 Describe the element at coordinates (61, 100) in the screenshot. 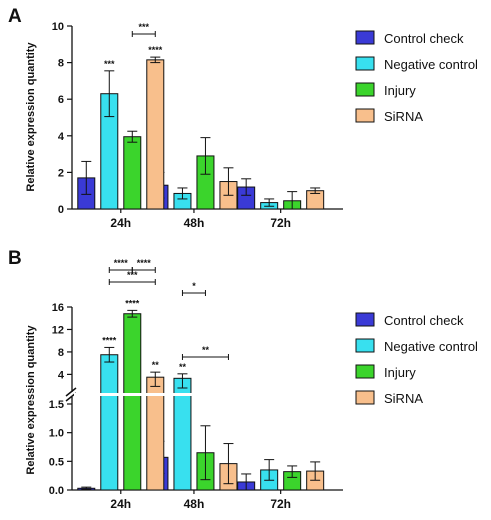

I see `y-tick-label: 6` at that location.